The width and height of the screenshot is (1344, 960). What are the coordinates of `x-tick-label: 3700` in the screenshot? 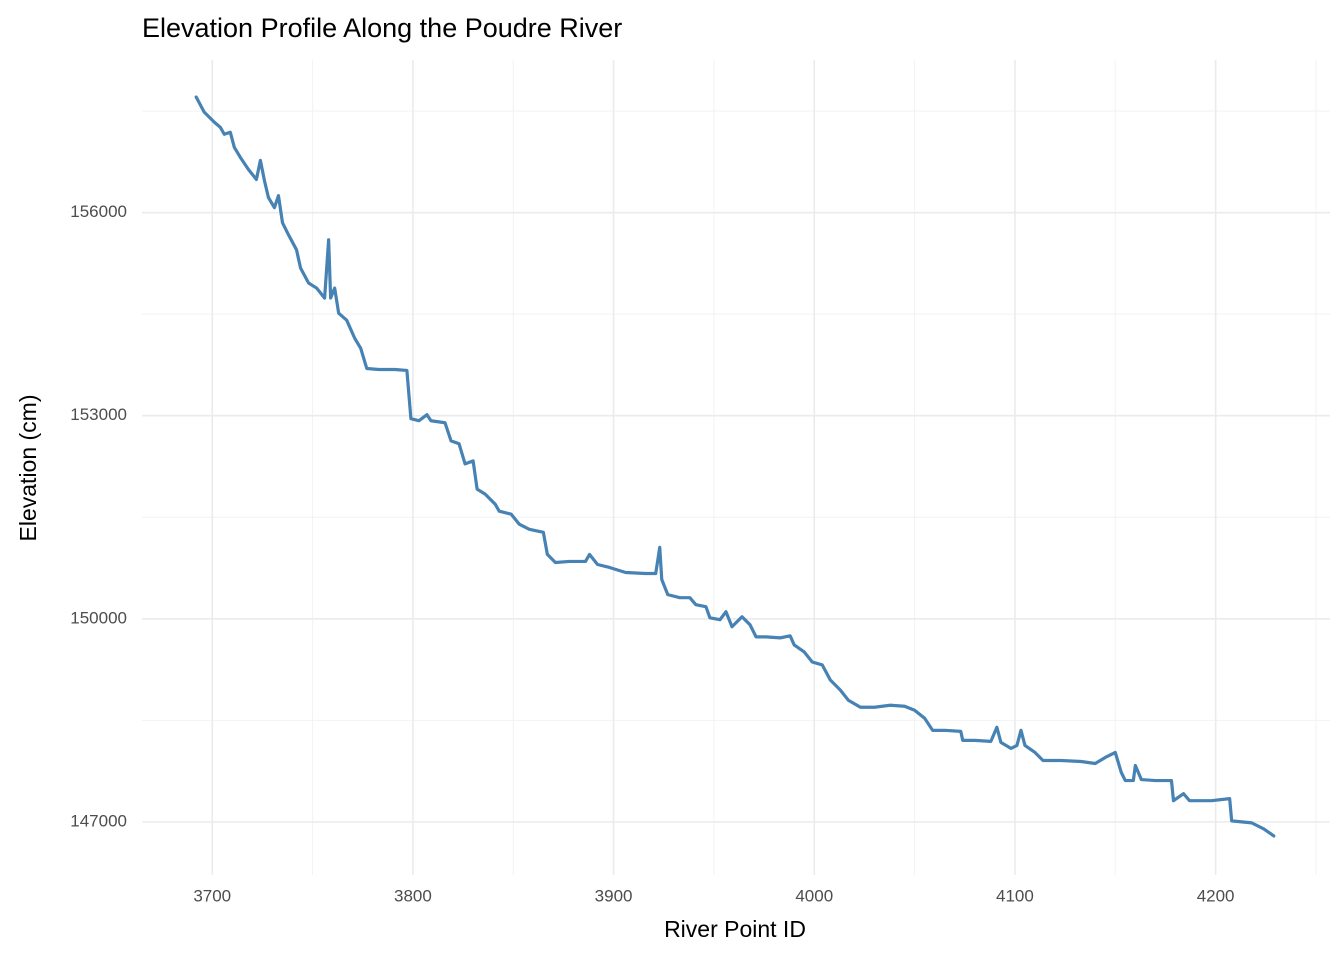 It's located at (212, 895).